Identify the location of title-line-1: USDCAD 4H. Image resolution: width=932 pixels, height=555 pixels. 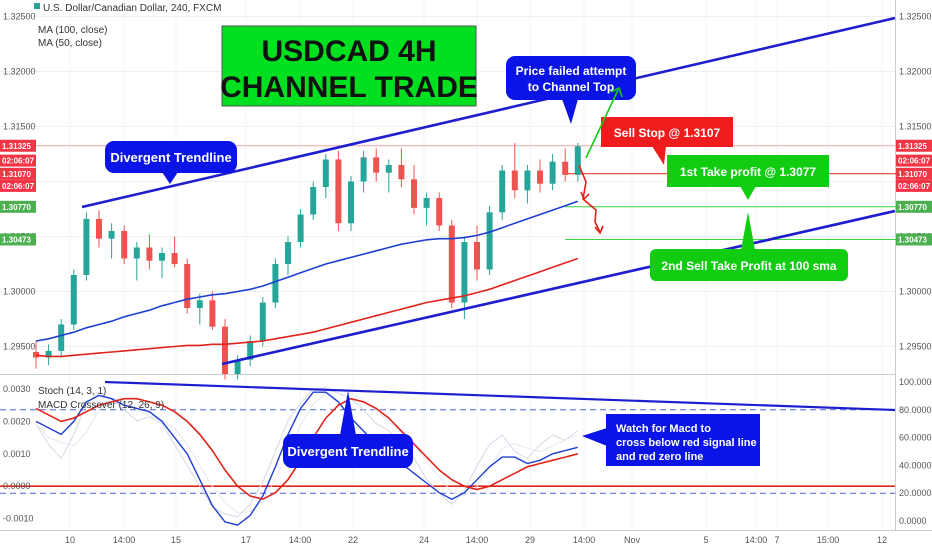
(348, 51).